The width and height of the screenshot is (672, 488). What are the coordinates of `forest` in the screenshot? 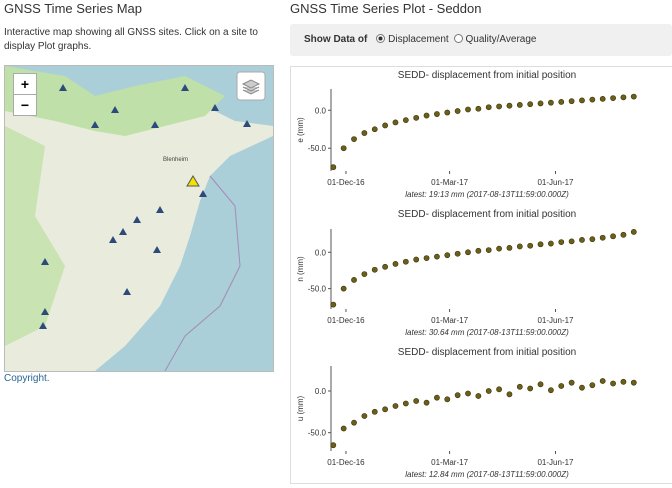 It's located at (115, 101).